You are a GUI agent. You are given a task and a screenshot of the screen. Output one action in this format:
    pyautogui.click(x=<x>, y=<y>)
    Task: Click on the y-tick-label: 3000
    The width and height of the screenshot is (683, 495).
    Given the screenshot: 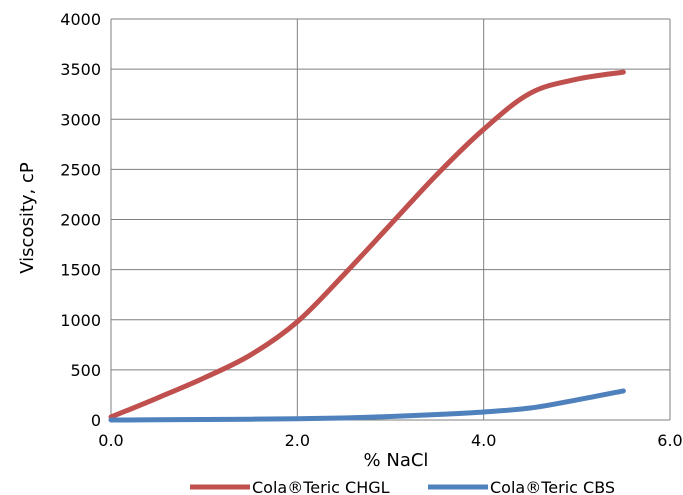 What is the action you would take?
    pyautogui.click(x=80, y=119)
    